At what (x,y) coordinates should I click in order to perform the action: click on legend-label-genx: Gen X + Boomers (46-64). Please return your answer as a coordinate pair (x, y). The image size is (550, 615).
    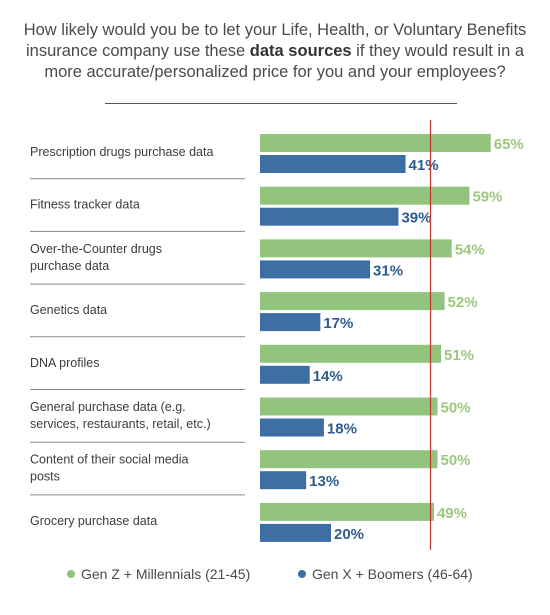
    Looking at the image, I should click on (392, 574).